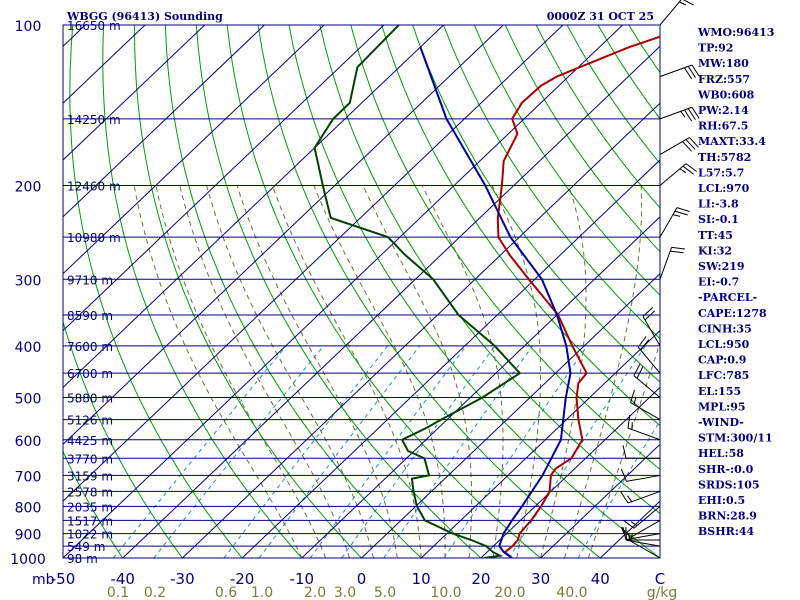  What do you see at coordinates (94, 26) in the screenshot?
I see `height-label: 16650 m` at bounding box center [94, 26].